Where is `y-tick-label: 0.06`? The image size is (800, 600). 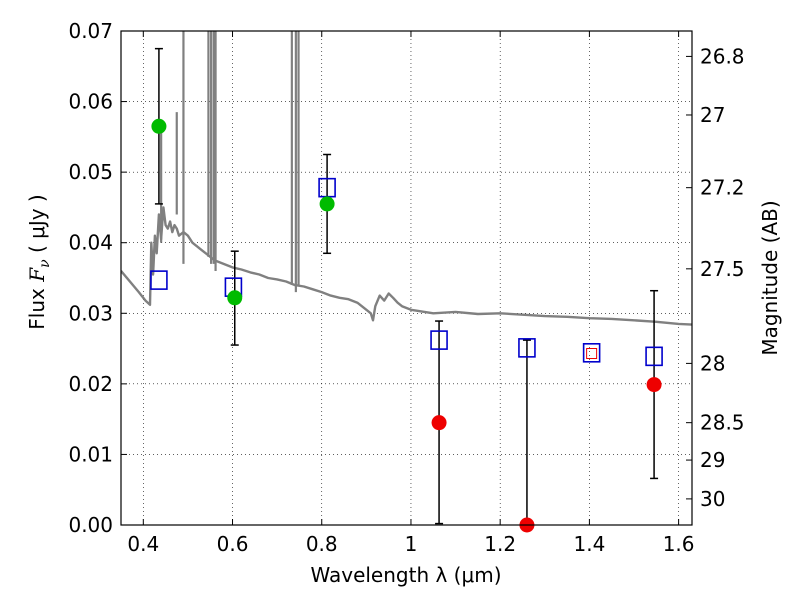
y-tick-label: 0.06 is located at coordinates (90, 102).